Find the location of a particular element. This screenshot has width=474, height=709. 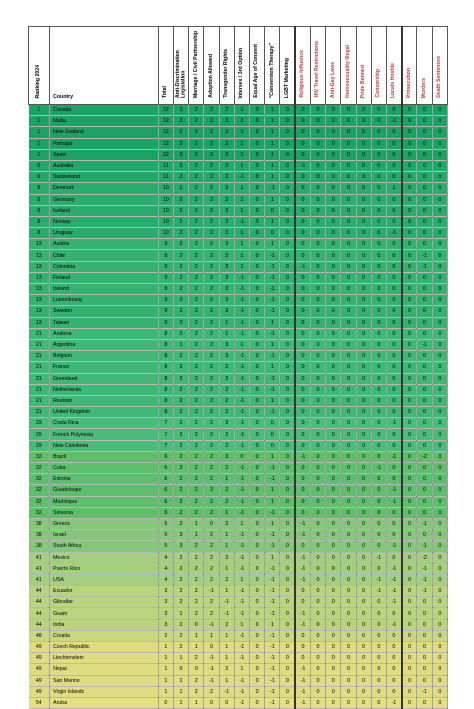

table-row: 1 Spain 12 3 2 2 3 1 0 1 0 0 0 0 0 0 0 0 0 0 0 is located at coordinates (238, 155).